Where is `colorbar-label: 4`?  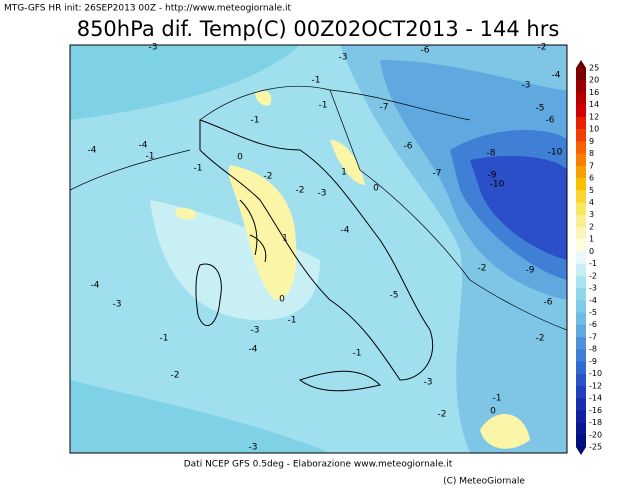
colorbar-label: 4 is located at coordinates (591, 202).